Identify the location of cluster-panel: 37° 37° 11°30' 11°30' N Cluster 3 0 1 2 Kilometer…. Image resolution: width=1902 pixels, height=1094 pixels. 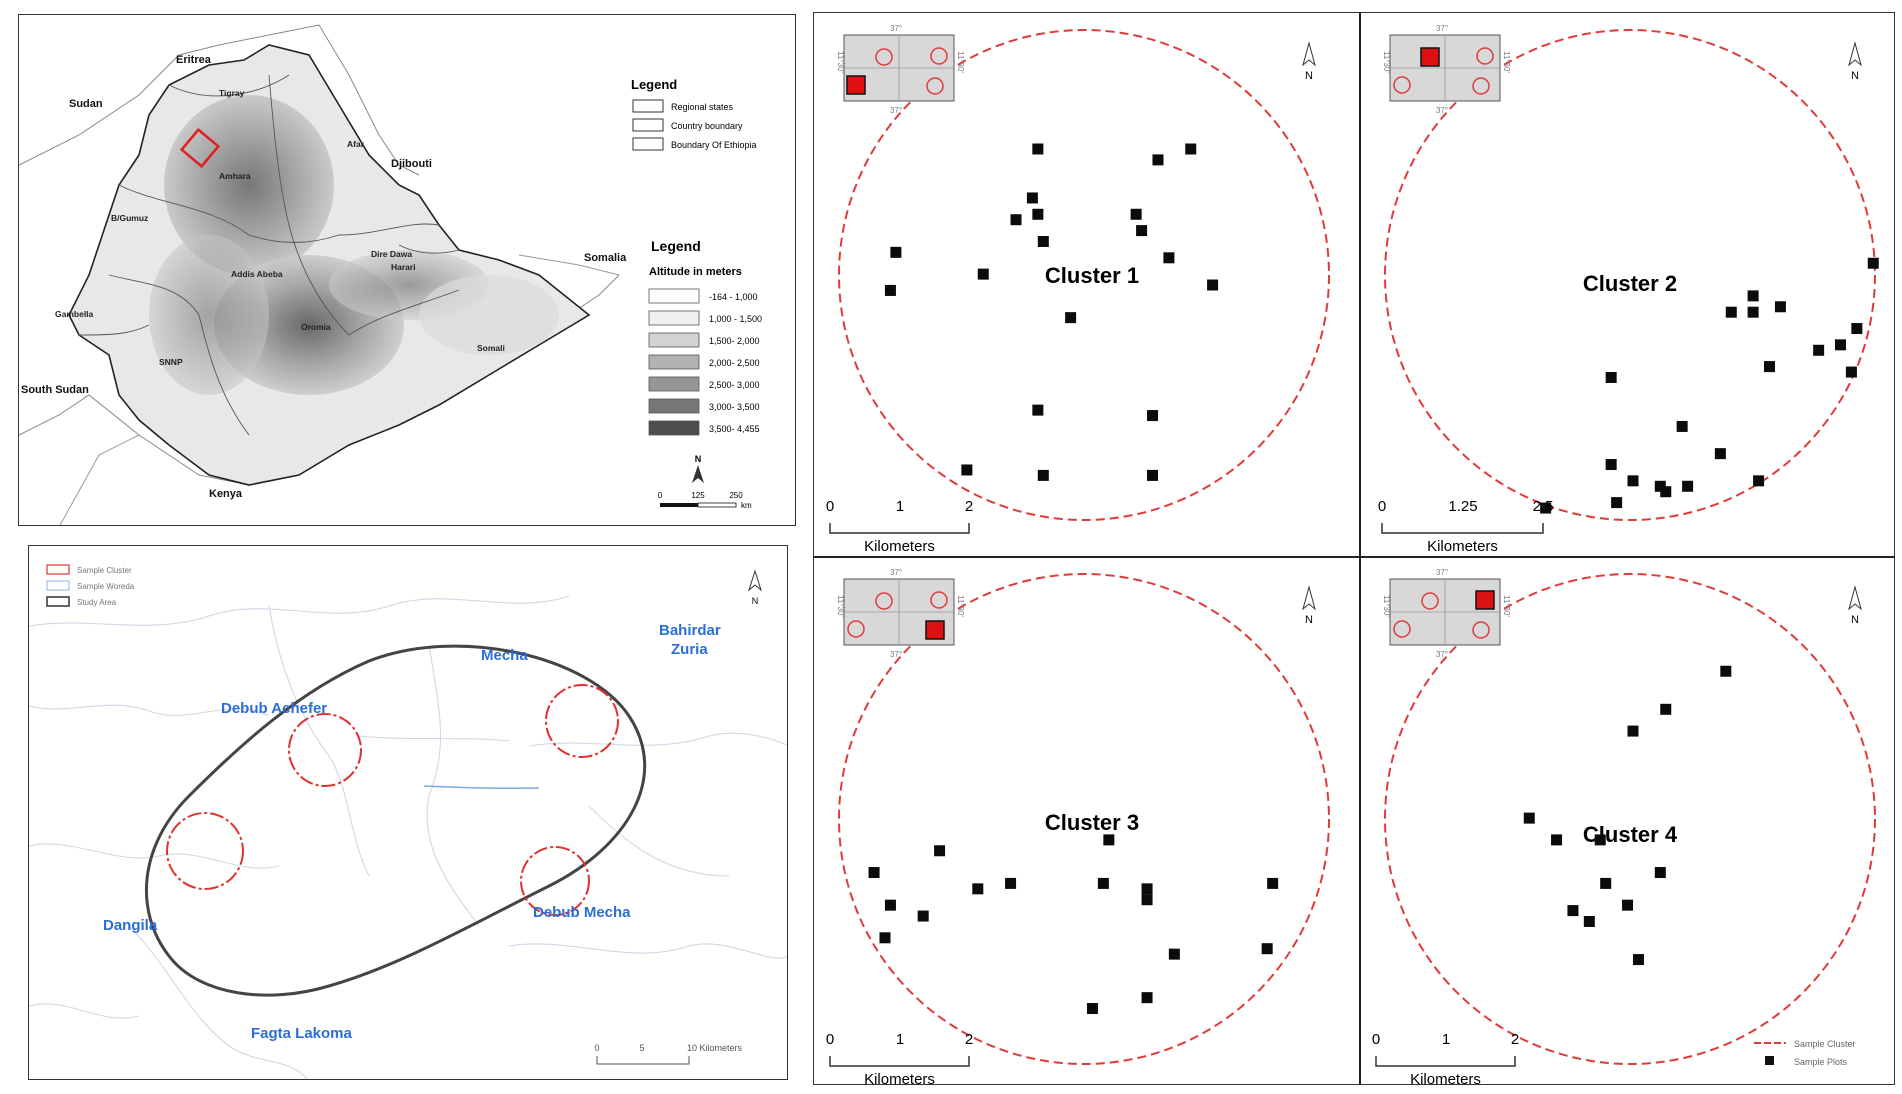
(1078, 826).